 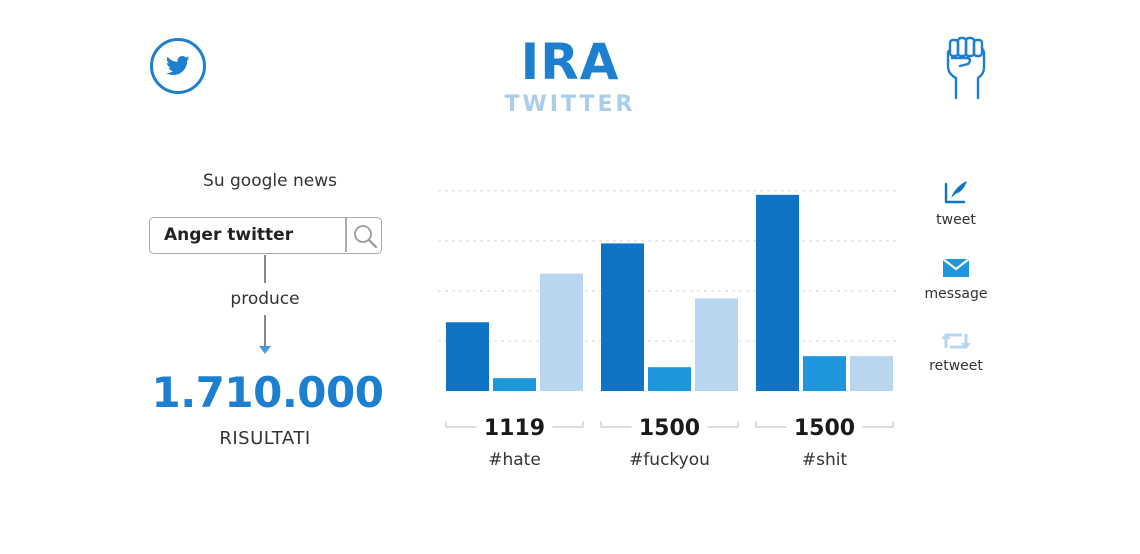 I want to click on bar-retweet-hate, so click(x=561, y=332).